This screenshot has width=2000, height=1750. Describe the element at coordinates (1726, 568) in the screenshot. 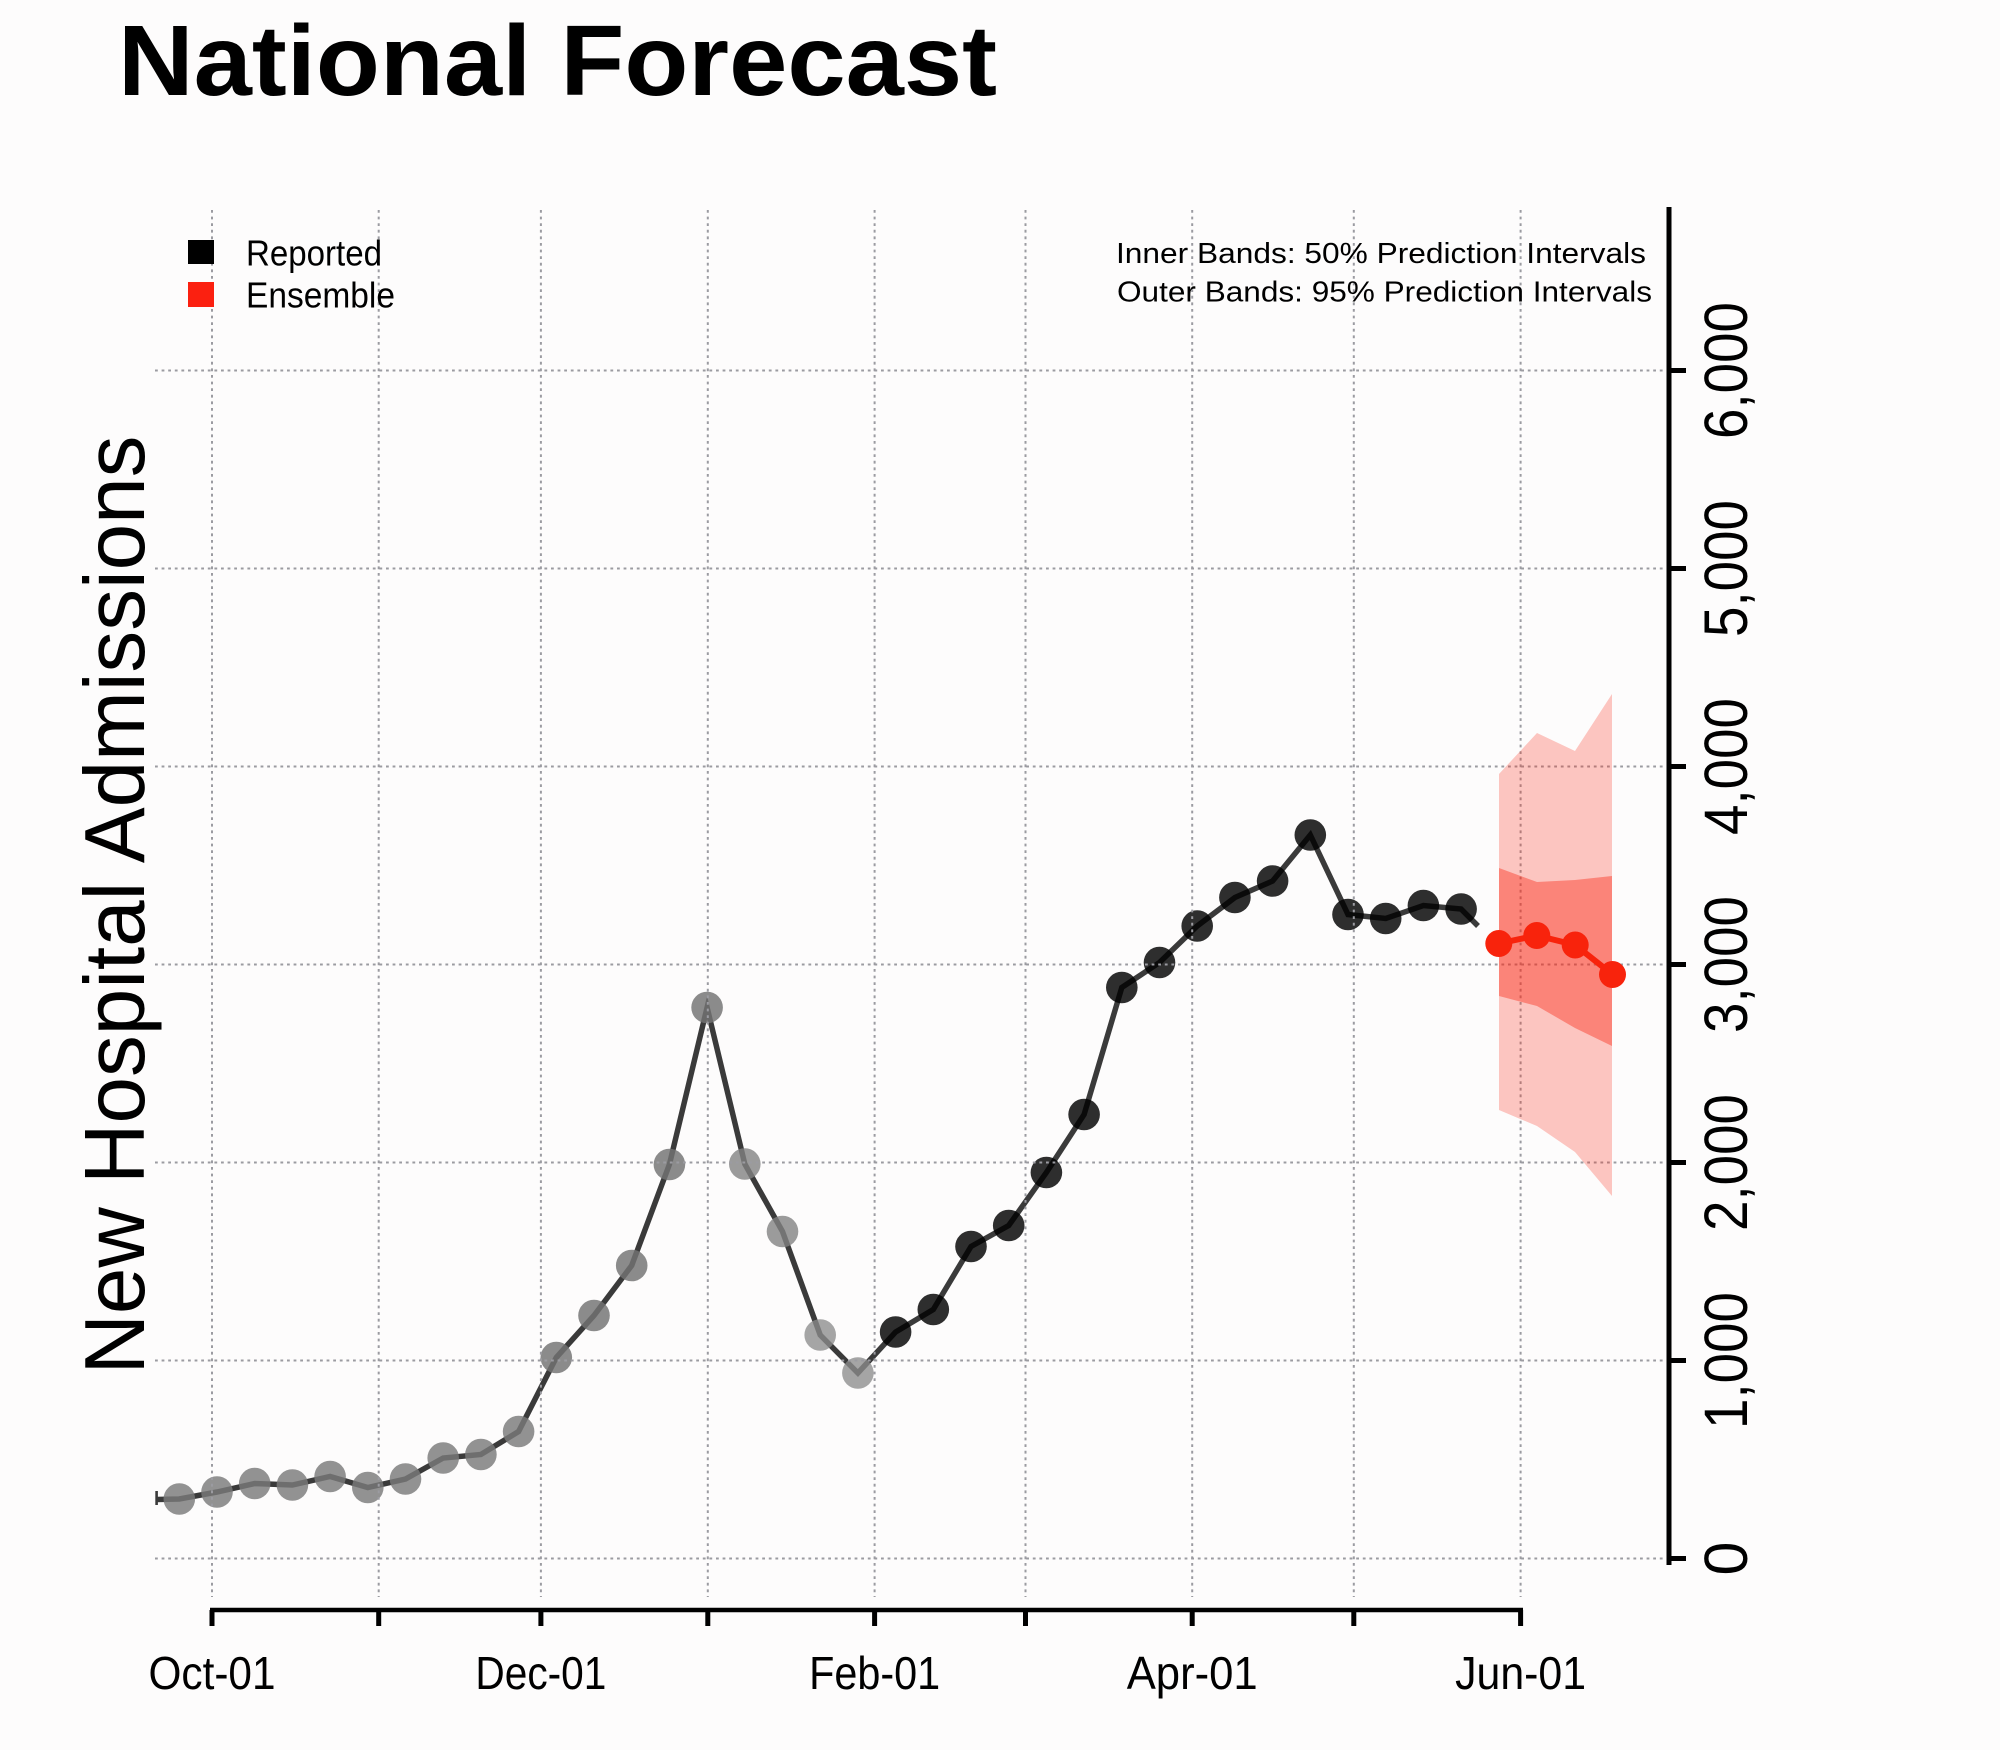

I see `svg-text: 5,000` at that location.